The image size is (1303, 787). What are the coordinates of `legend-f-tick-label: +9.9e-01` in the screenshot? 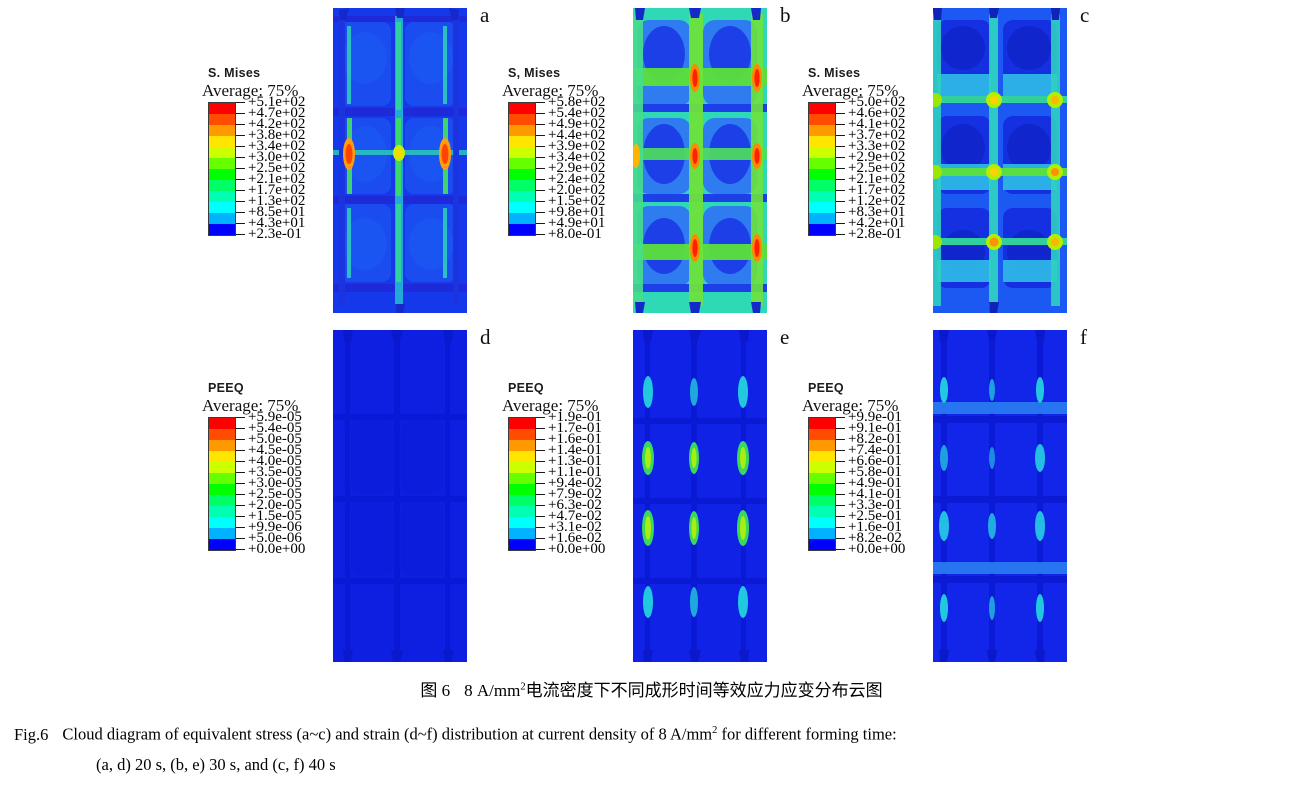 It's located at (875, 417).